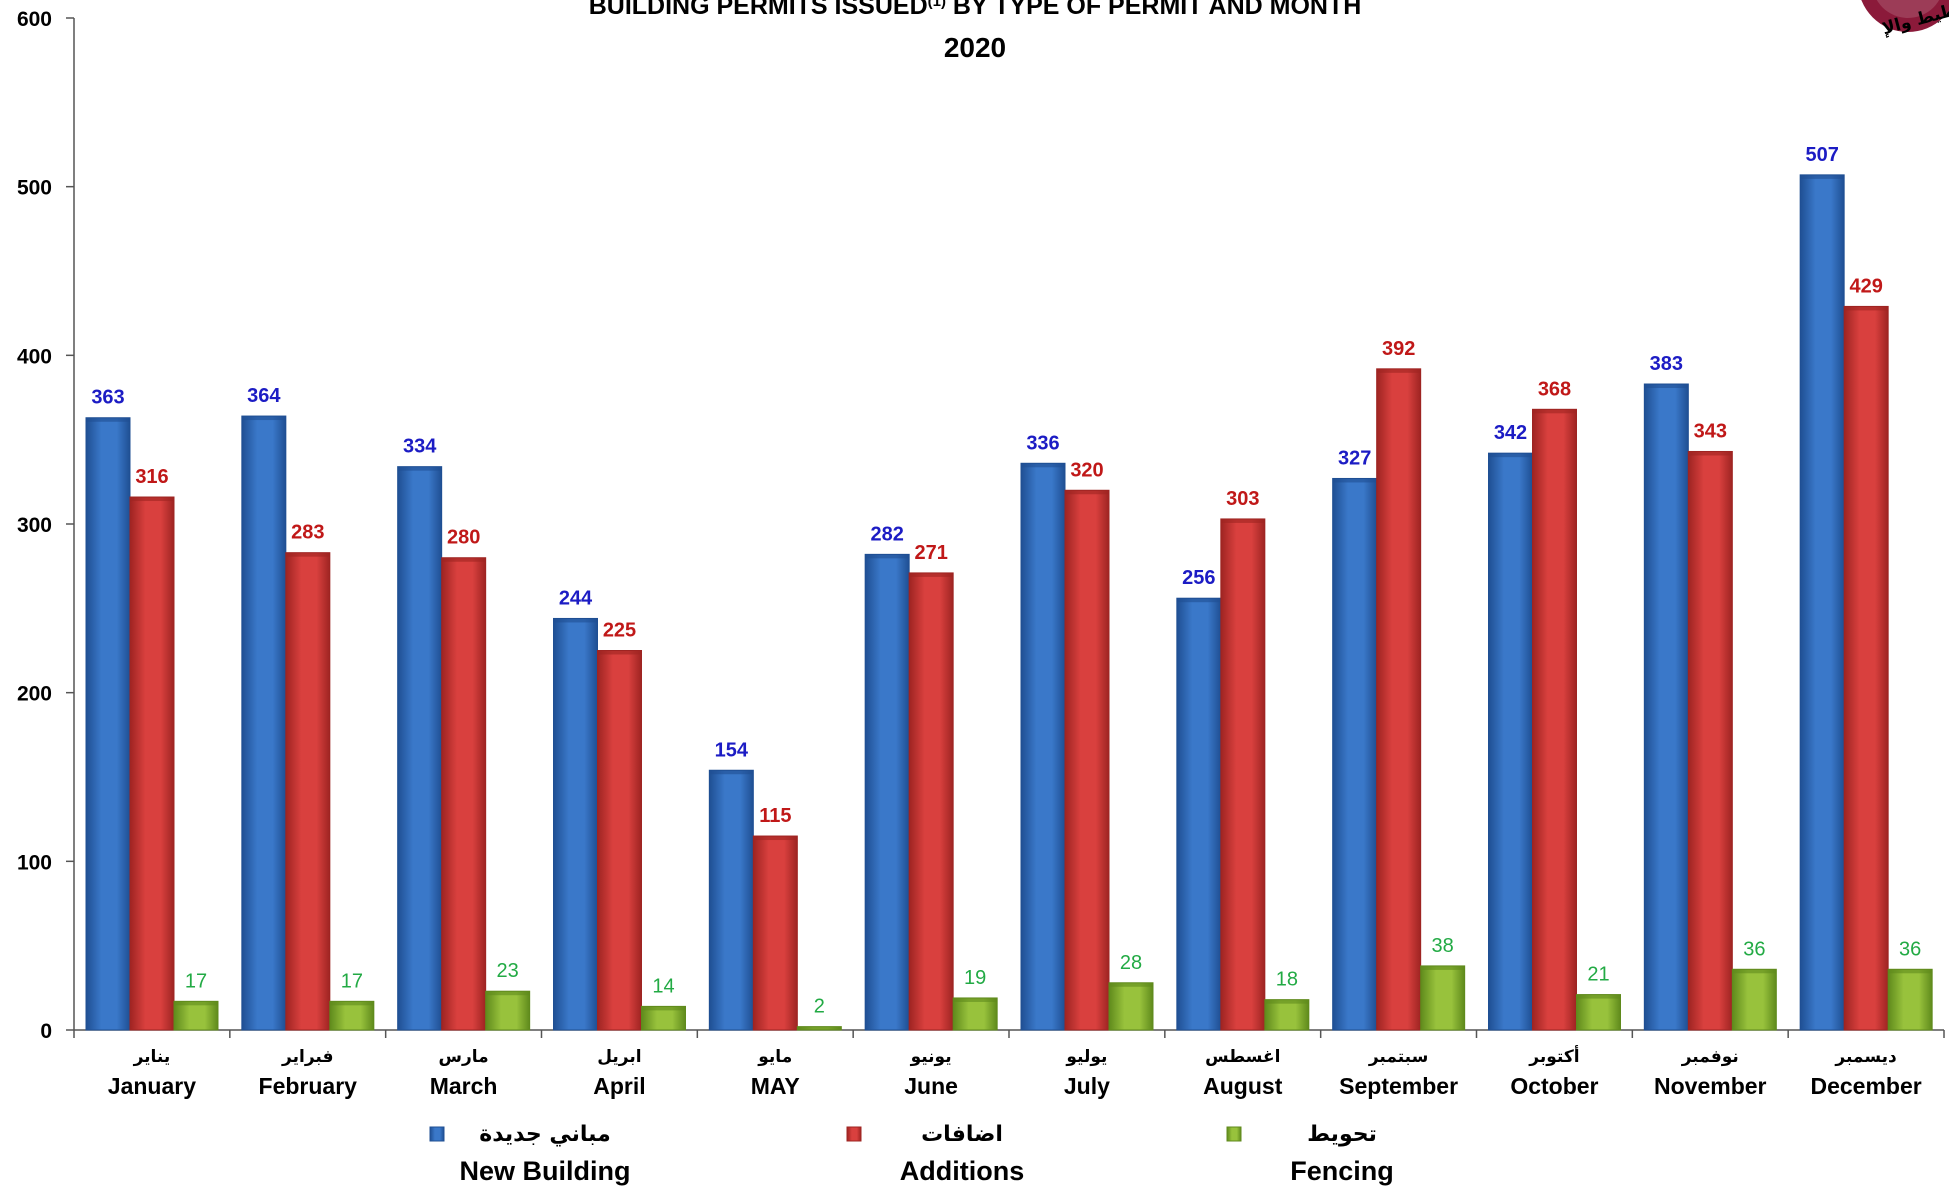  Describe the element at coordinates (1510, 433) in the screenshot. I see `data-label-new-building: 342` at that location.